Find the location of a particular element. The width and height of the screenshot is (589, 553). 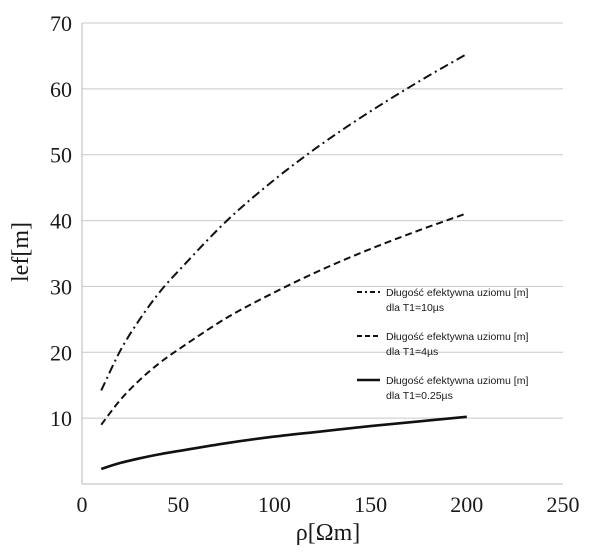

x-tick-label-100: 100 is located at coordinates (274, 504).